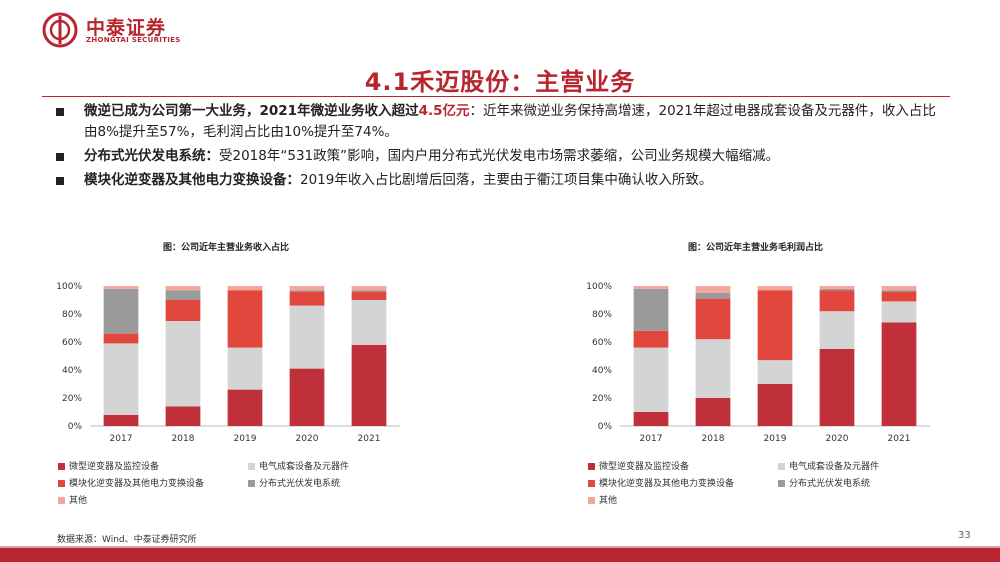 Image resolution: width=1000 pixels, height=562 pixels. I want to click on revenue-share-chart: 0% 20% 40% 60% 80% 100% 2017 2018 2019 2020 2021, so click(228, 363).